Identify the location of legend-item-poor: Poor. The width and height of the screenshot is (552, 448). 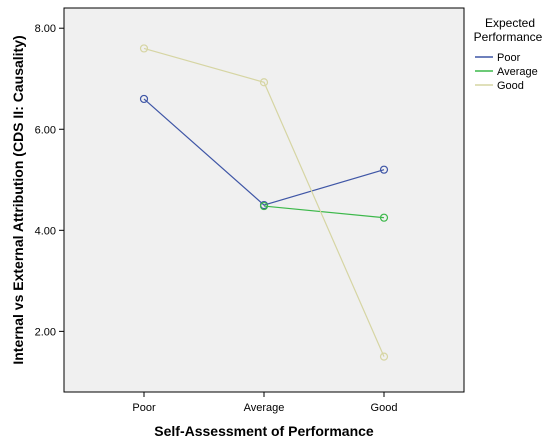
(498, 58).